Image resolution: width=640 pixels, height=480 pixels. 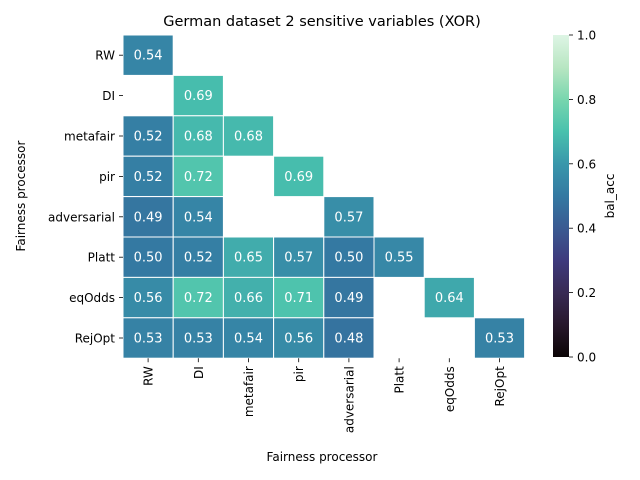 What do you see at coordinates (400, 380) in the screenshot?
I see `x-tick-label: Platt` at bounding box center [400, 380].